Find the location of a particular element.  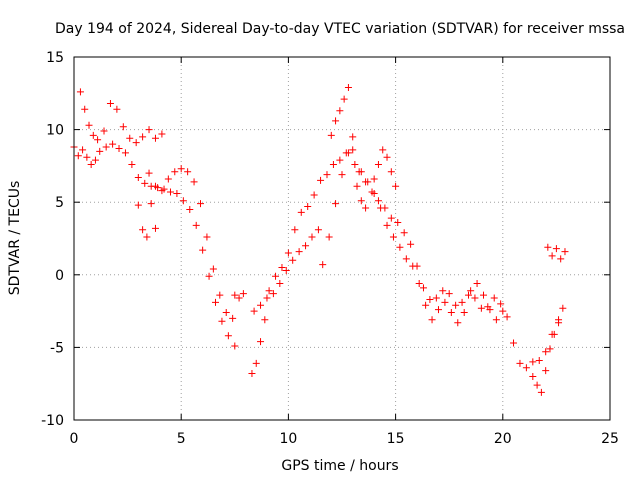

x-tick-label: 0 is located at coordinates (74, 439).